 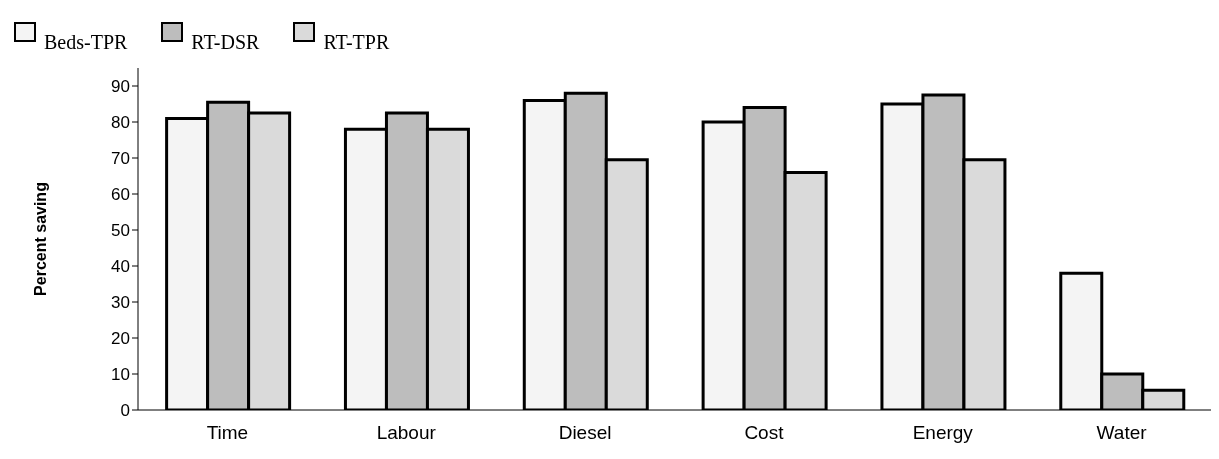 I want to click on x-tick-label: Diesel, so click(x=585, y=433).